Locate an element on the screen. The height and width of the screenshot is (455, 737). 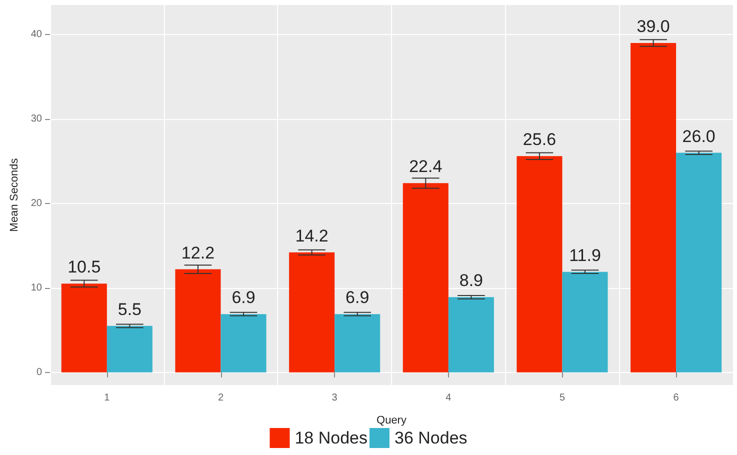
x-tick-label: 4 is located at coordinates (449, 398).